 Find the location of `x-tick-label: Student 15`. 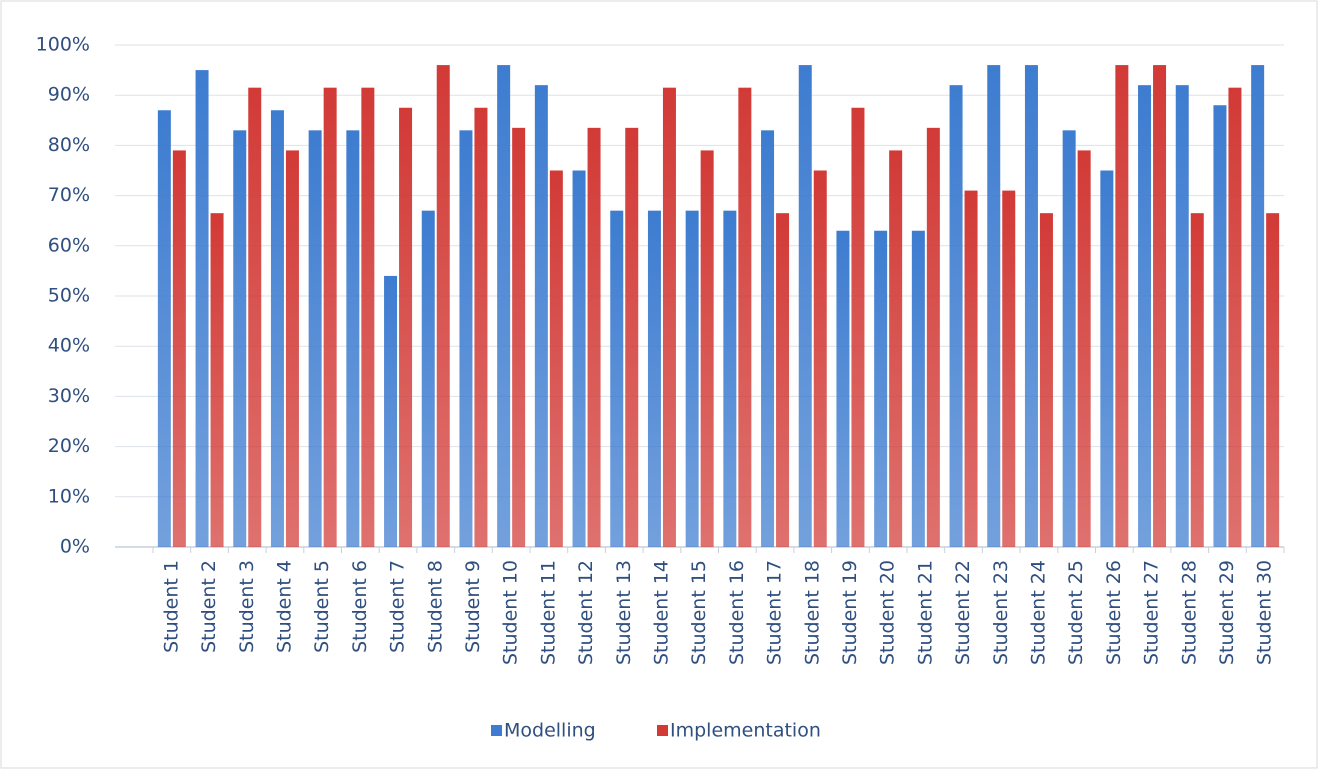

x-tick-label: Student 15 is located at coordinates (699, 612).